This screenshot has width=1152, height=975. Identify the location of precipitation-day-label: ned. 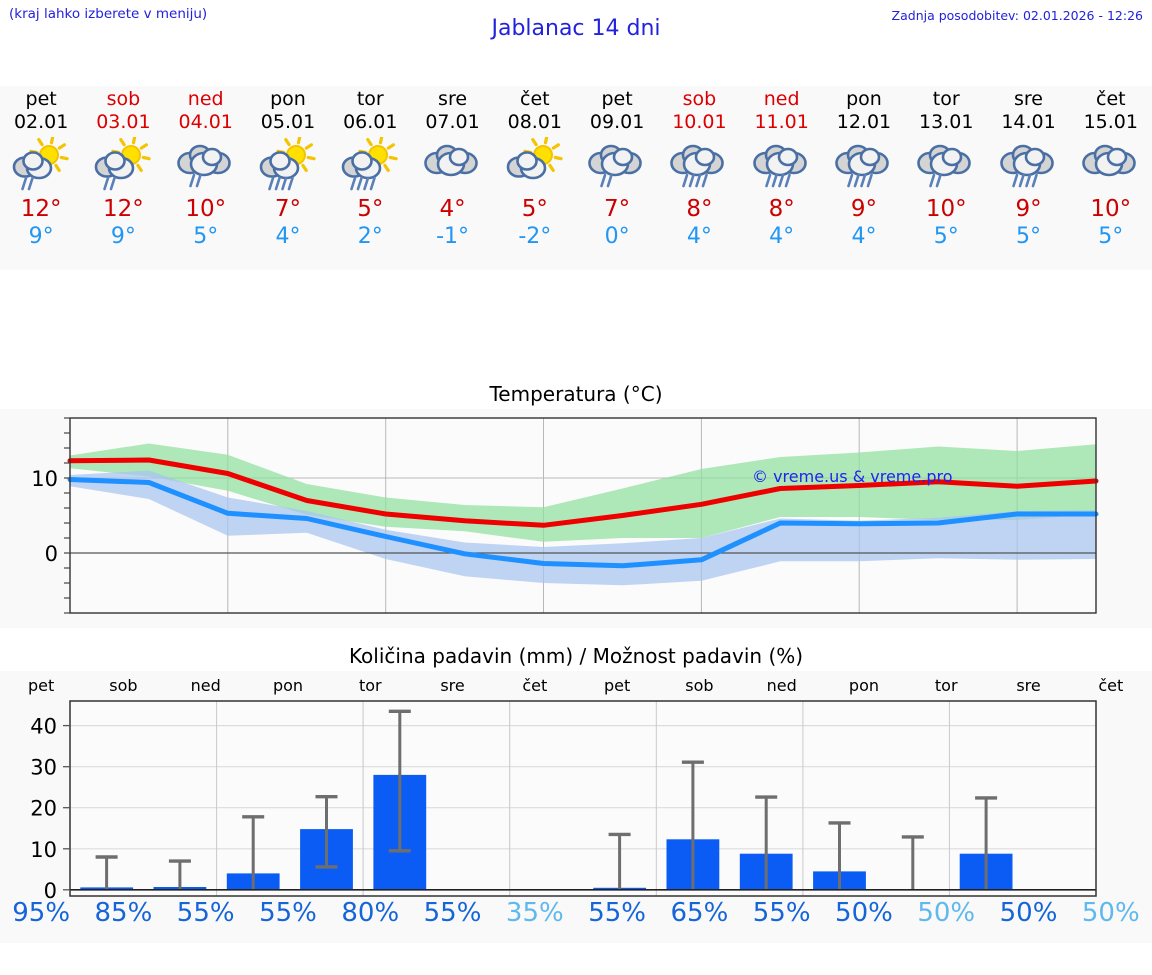
(781, 685).